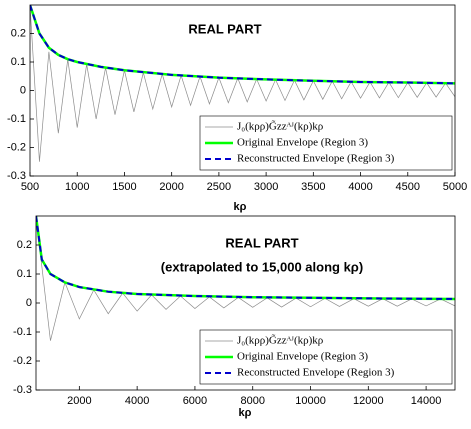 The width and height of the screenshot is (471, 429). What do you see at coordinates (77, 187) in the screenshot?
I see `x-tick-label: 1000` at bounding box center [77, 187].